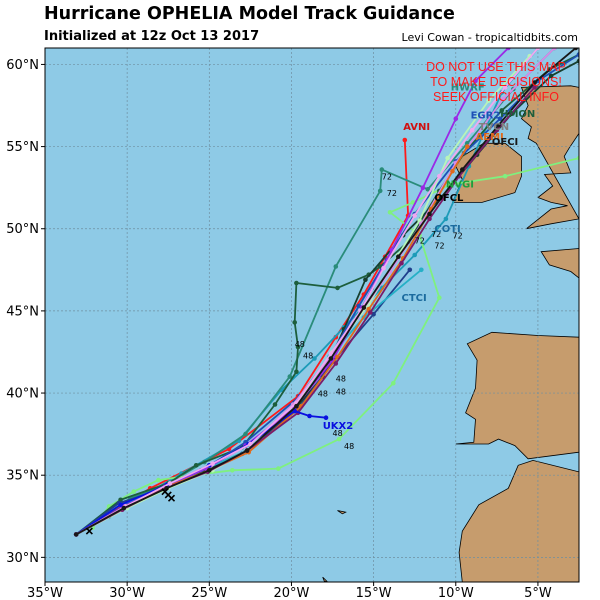 Image resolution: width=600 pixels, height=600 pixels. Describe the element at coordinates (468, 88) in the screenshot. I see `model-label: HWRF` at that location.